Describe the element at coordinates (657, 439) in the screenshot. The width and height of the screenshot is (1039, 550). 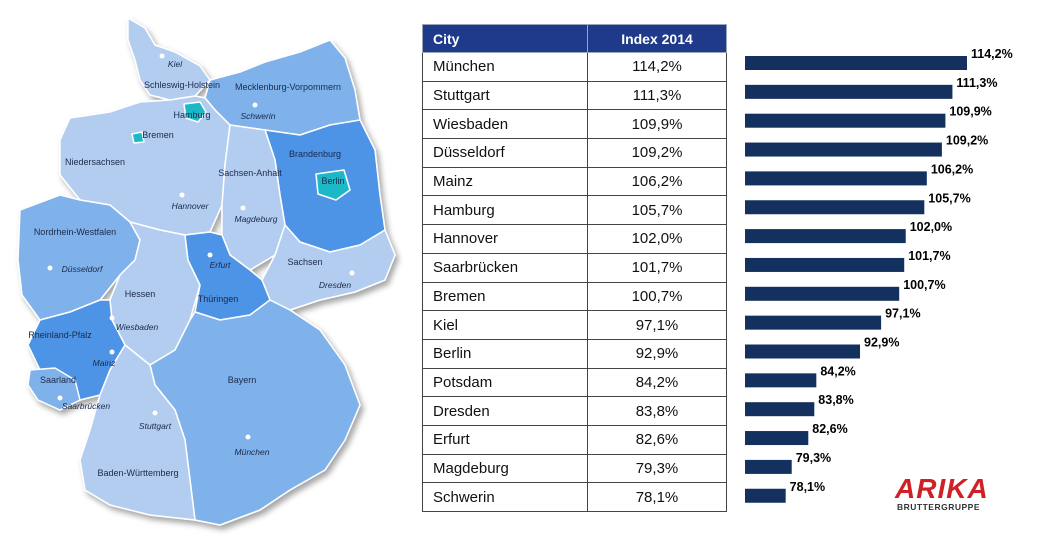
I see `cell-index: 82,6%` at that location.